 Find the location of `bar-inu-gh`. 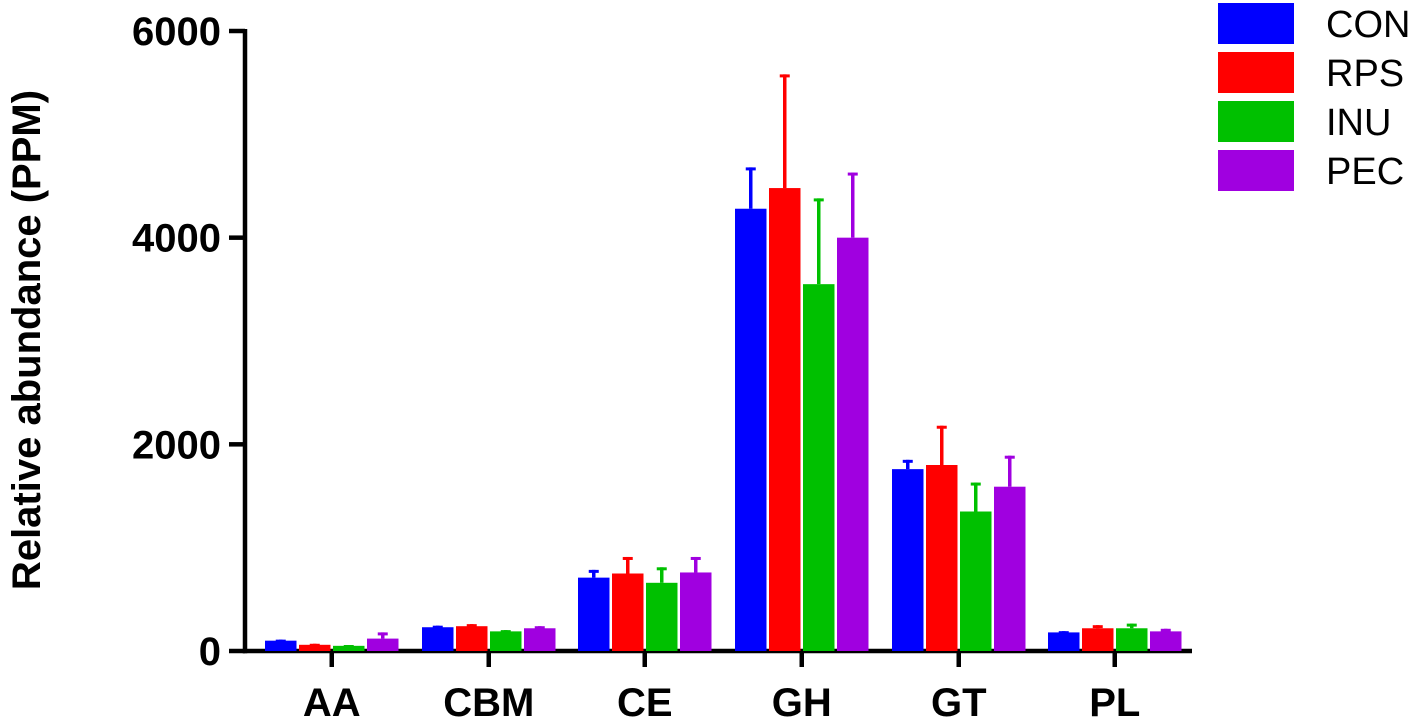

bar-inu-gh is located at coordinates (819, 467).